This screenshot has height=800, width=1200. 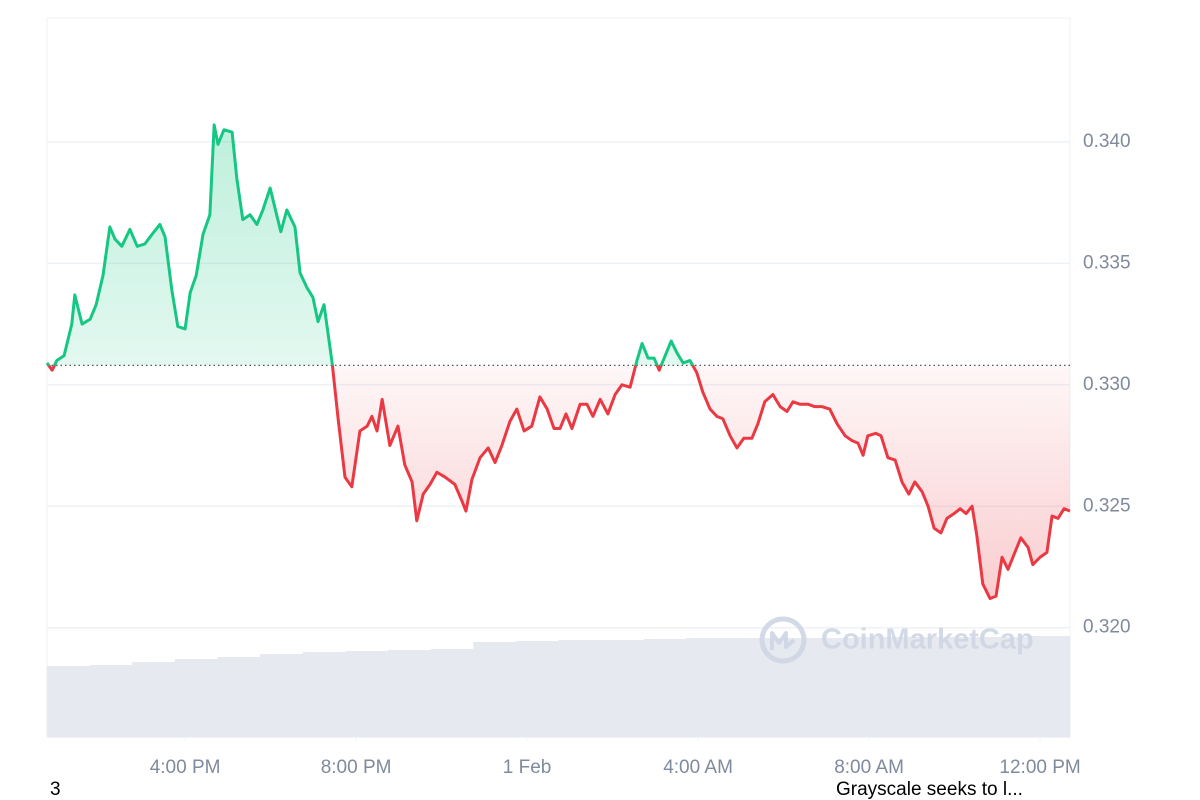 I want to click on y-tick-label: 0.320, so click(x=1107, y=627).